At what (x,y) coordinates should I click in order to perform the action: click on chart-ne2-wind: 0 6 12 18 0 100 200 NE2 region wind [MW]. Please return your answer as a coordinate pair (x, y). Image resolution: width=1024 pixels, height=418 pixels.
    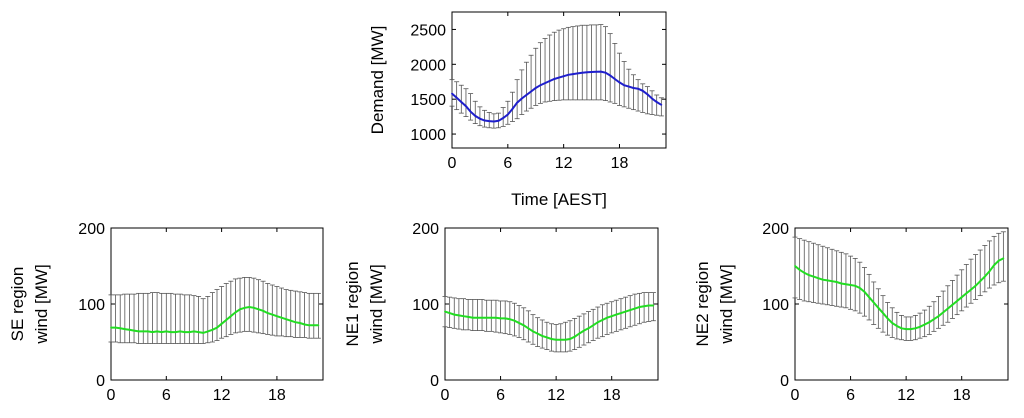
    Looking at the image, I should click on (851, 312).